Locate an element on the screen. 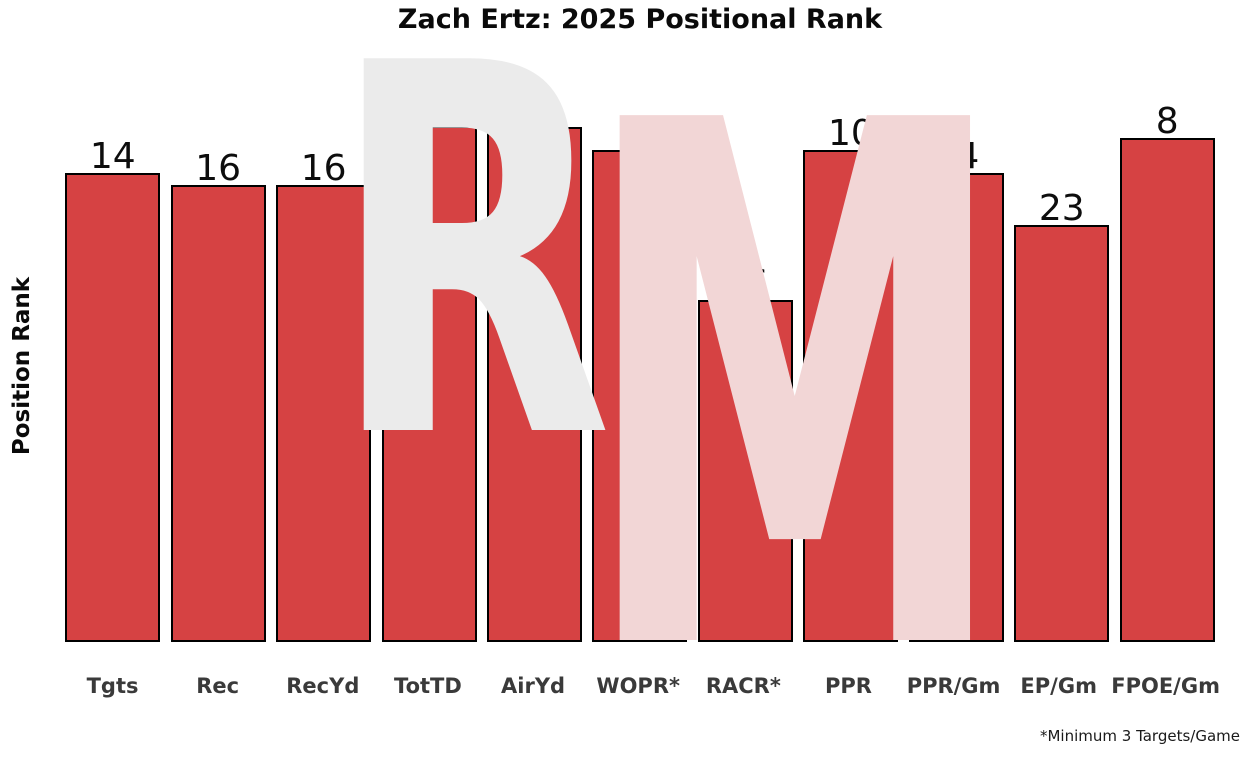 This screenshot has height=757, width=1248. x-axis-label: Rec is located at coordinates (218, 686).